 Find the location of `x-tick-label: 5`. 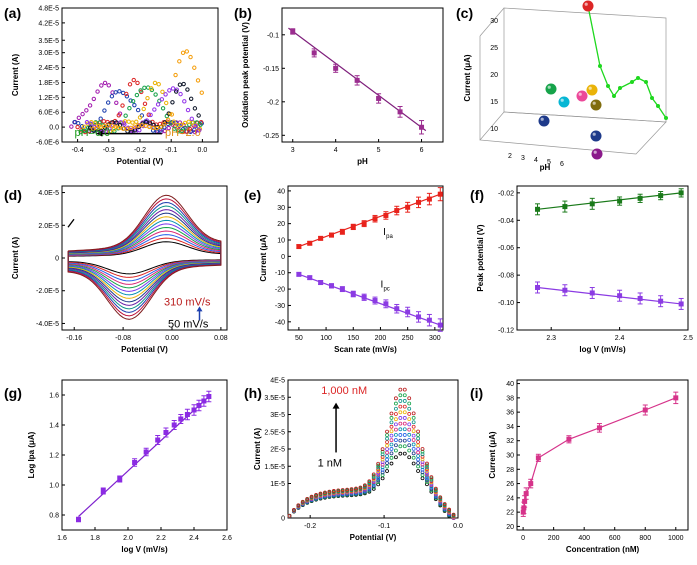

x-tick-label: 5 is located at coordinates (549, 162).